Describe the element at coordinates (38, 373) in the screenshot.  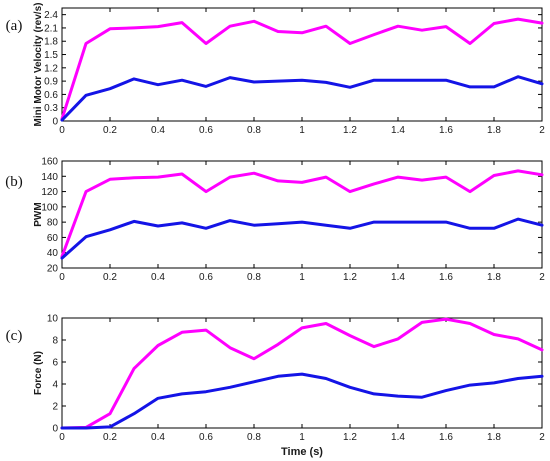
I see `y-axis-label: Force (N)` at that location.